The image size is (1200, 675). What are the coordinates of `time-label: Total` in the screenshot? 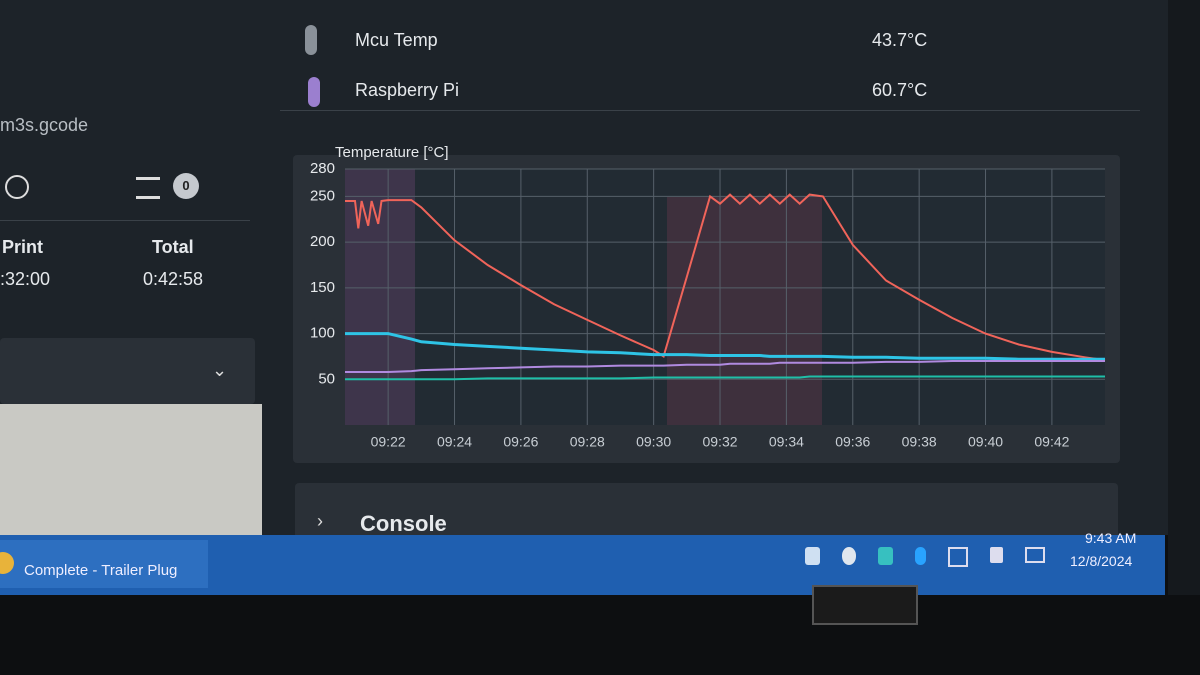 It's located at (173, 247).